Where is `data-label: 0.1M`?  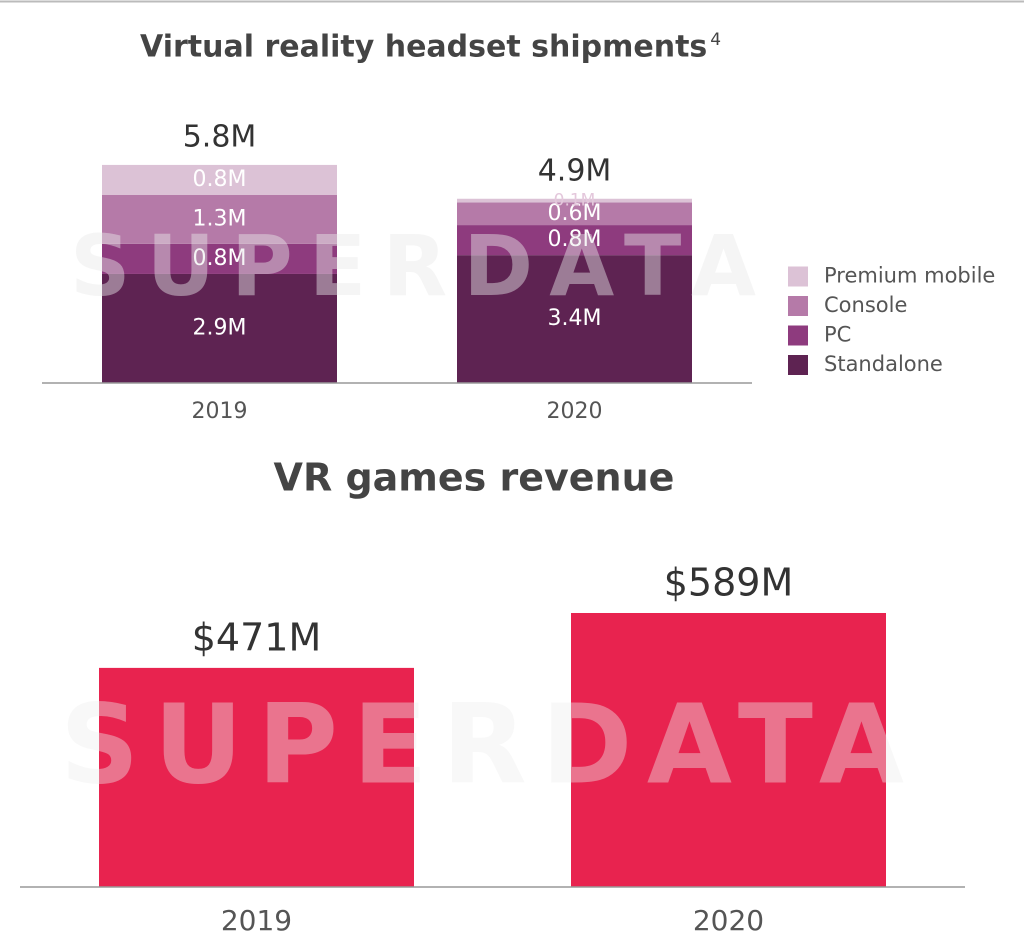
data-label: 0.1M is located at coordinates (575, 201).